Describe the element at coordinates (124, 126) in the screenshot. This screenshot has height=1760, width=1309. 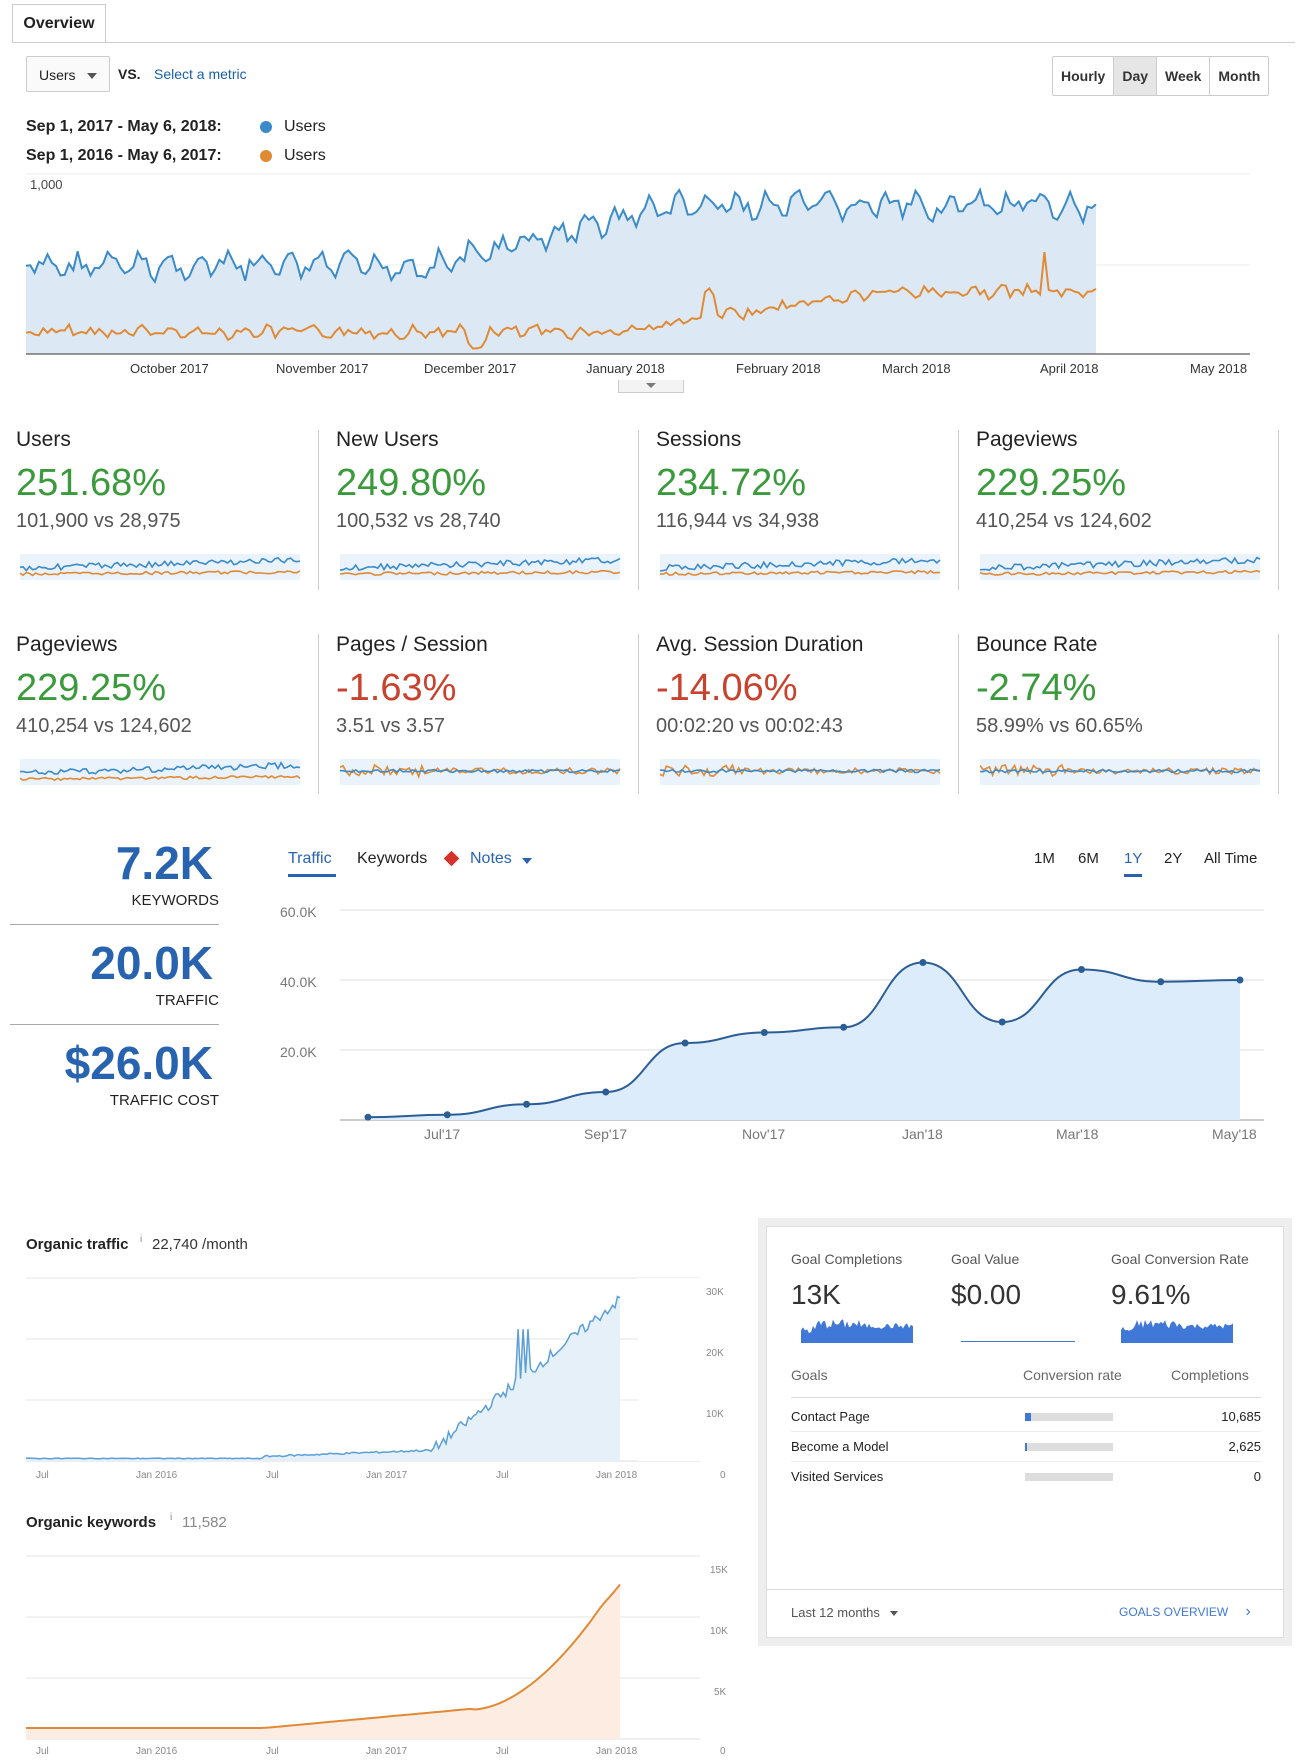
I see `legend-range-current: Sep 1, 2017 - May 6, 2018:` at that location.